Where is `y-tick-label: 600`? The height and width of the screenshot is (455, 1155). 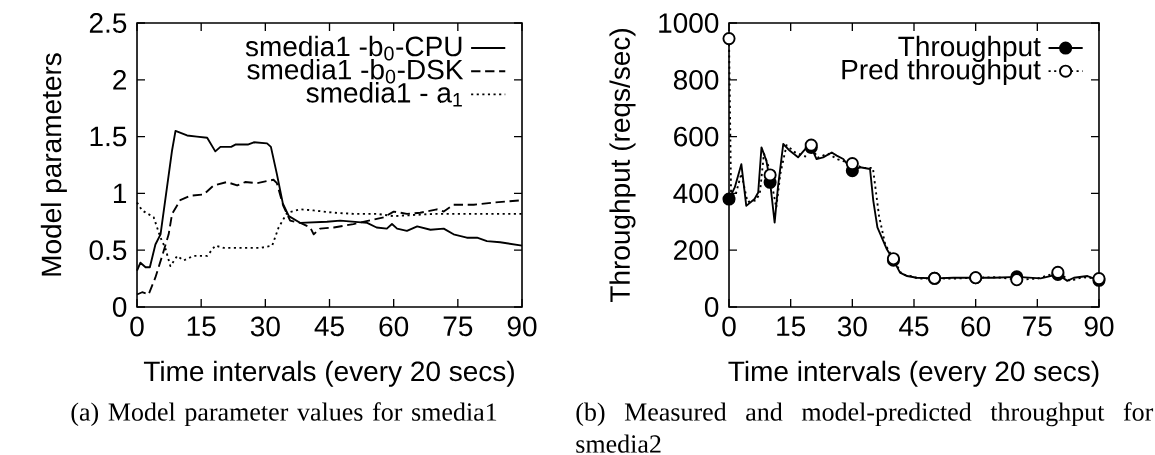
y-tick-label: 600 is located at coordinates (696, 136).